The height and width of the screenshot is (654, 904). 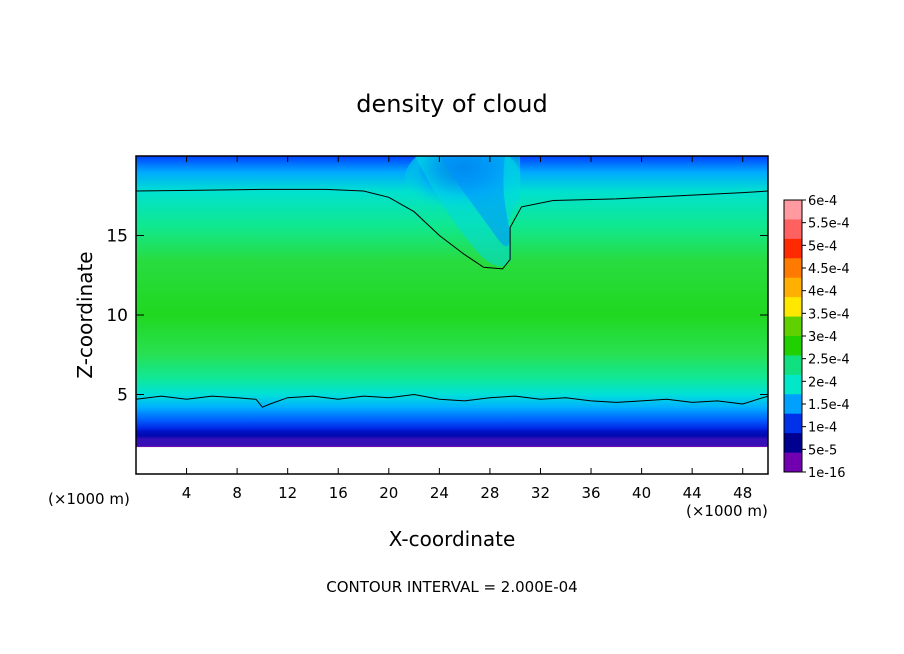 I want to click on x-tick-label: 24, so click(x=439, y=493).